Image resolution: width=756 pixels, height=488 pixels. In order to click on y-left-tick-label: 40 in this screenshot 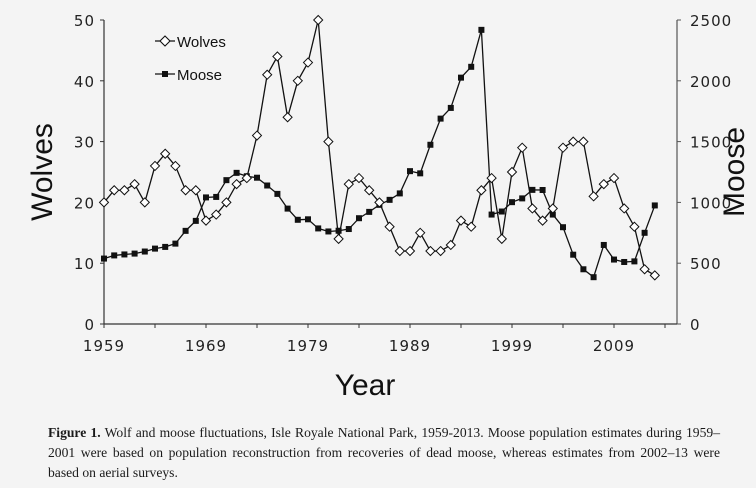, I will do `click(84, 82)`.